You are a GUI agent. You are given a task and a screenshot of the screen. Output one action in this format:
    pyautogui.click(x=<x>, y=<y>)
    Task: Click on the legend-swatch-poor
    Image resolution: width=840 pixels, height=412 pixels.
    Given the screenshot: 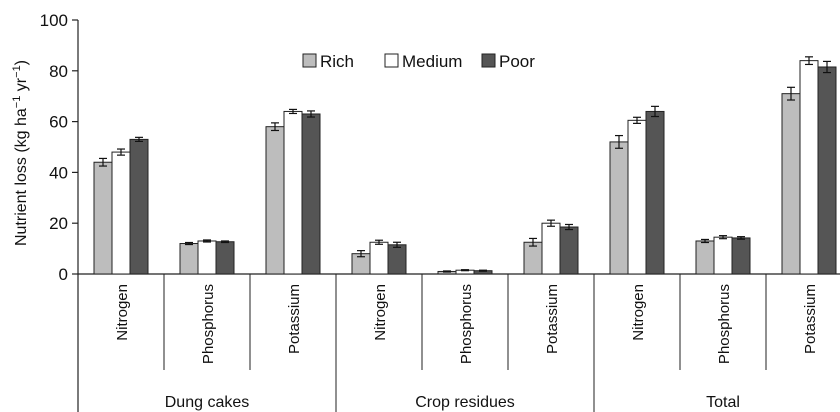 What is the action you would take?
    pyautogui.click(x=488, y=60)
    